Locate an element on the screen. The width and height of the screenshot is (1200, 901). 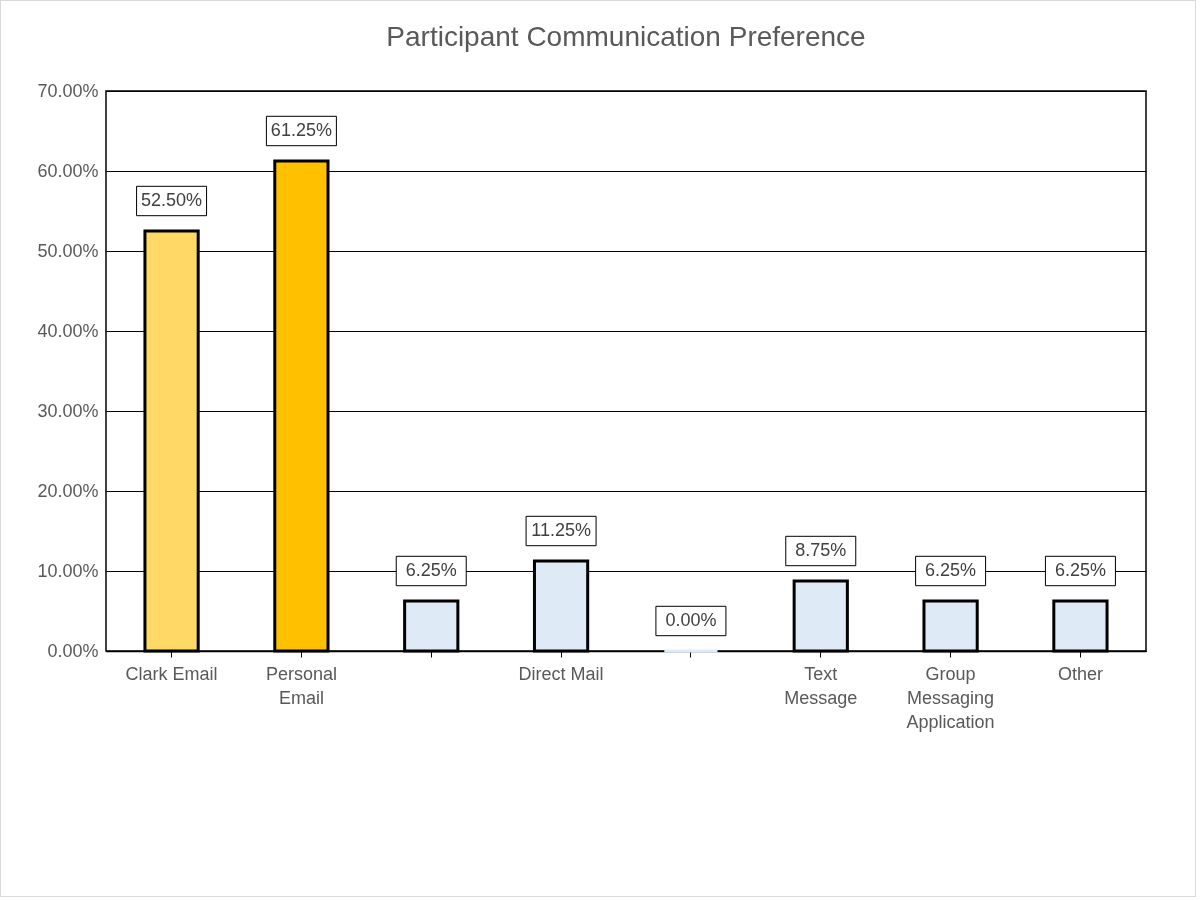
y-tick-label: 30.00% is located at coordinates (68, 410).